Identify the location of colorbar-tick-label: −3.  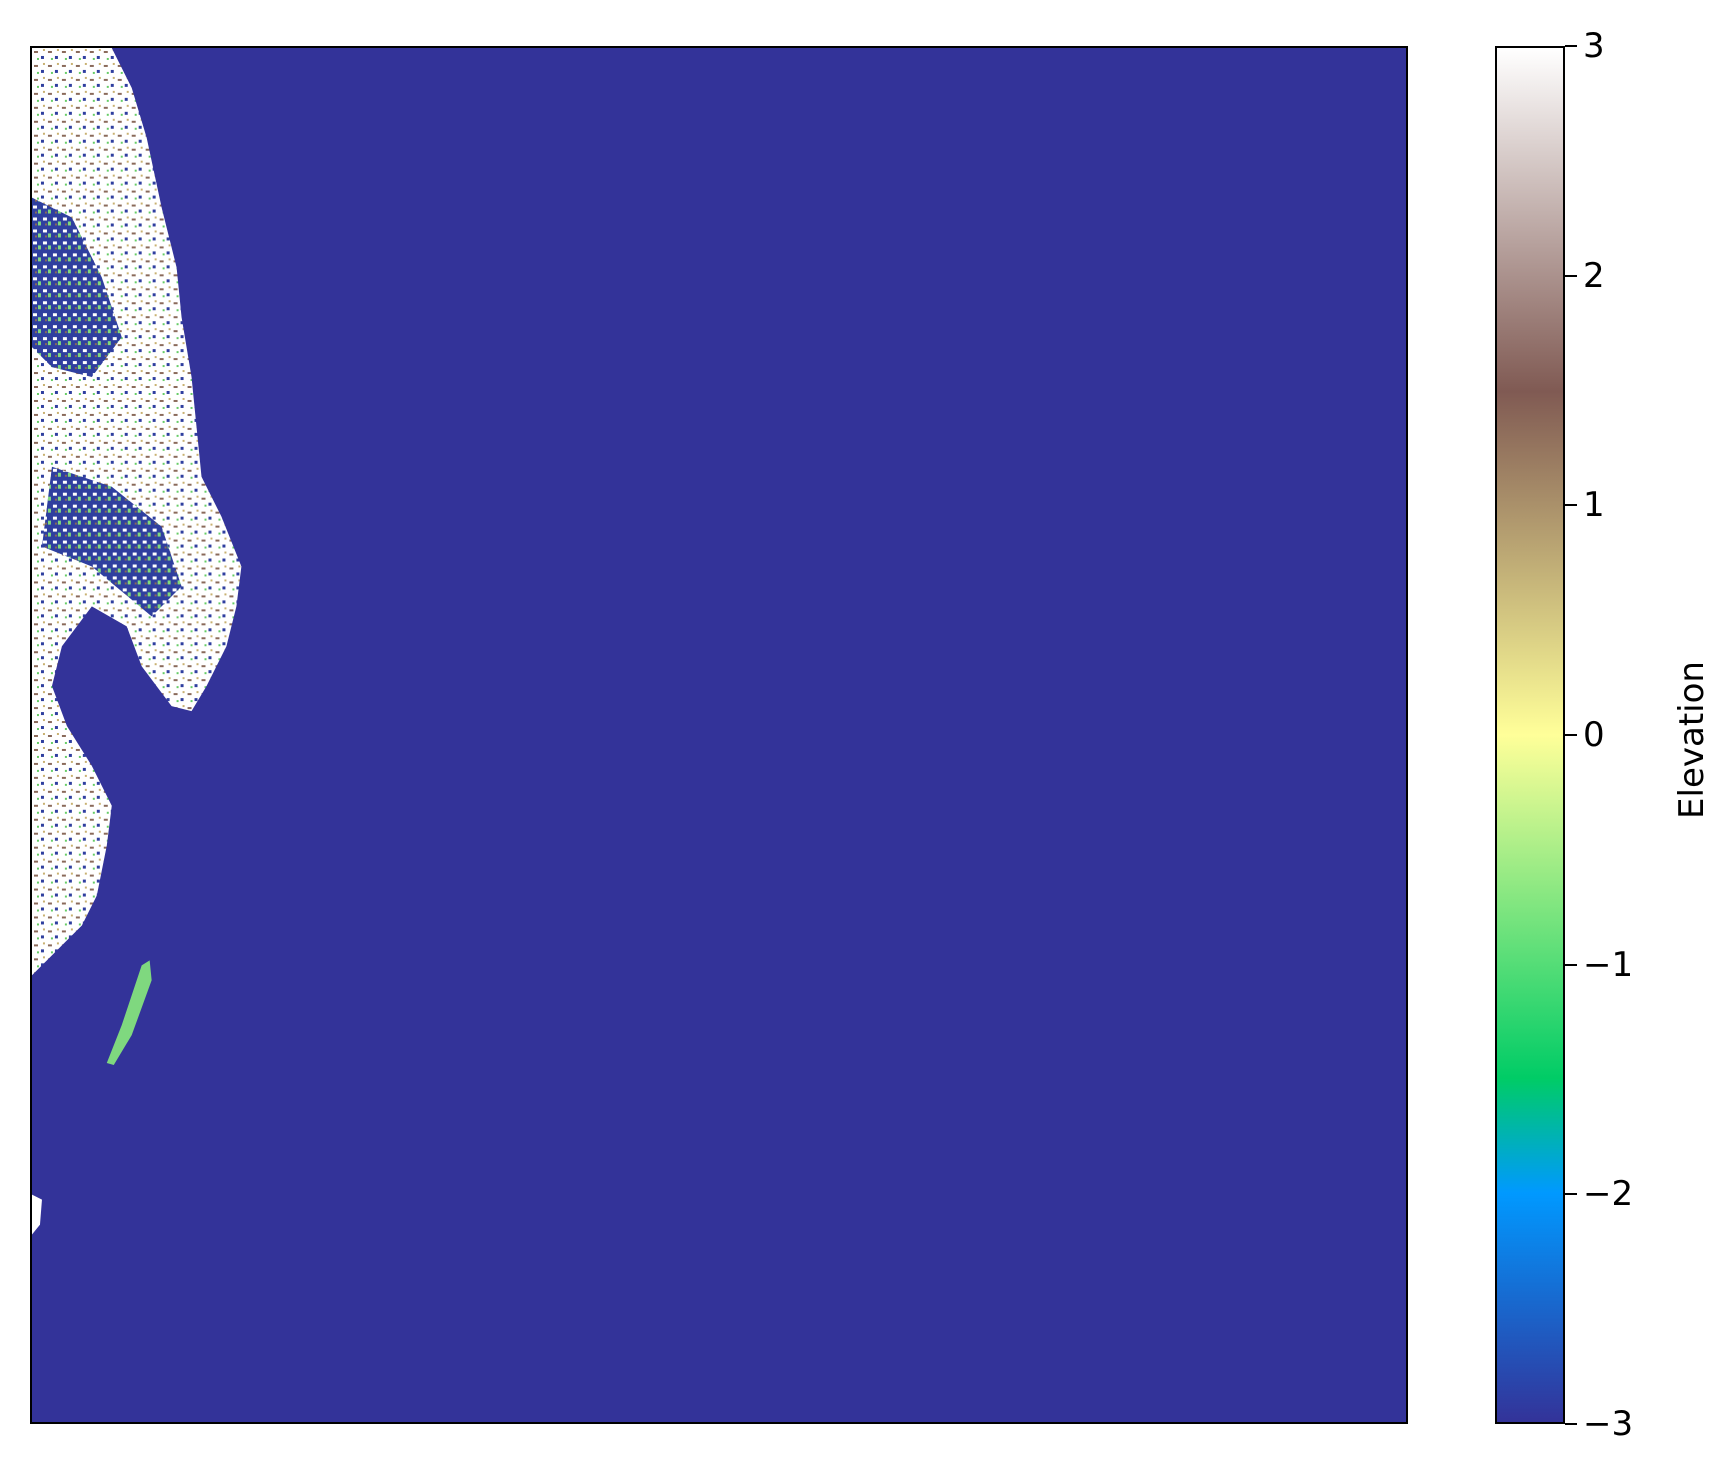
(1608, 1424).